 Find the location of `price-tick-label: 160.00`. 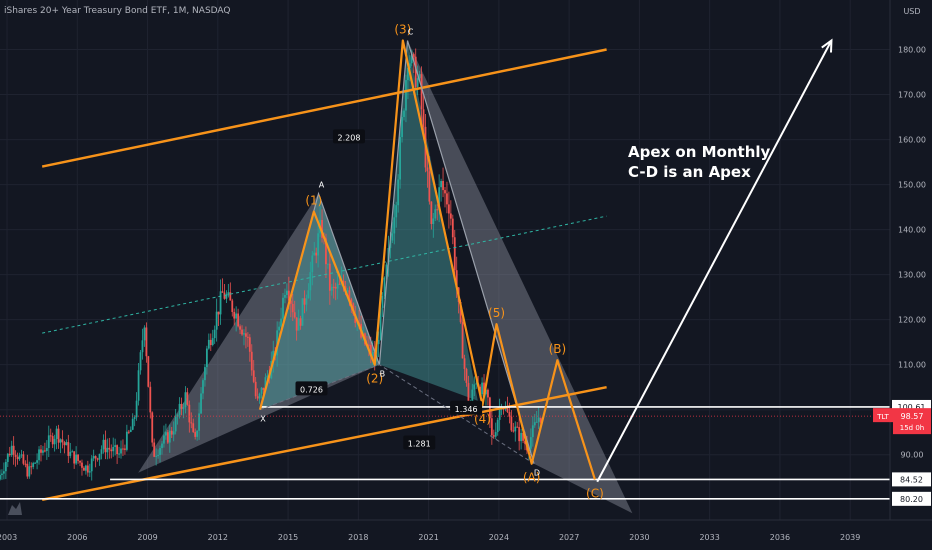

price-tick-label: 160.00 is located at coordinates (912, 140).